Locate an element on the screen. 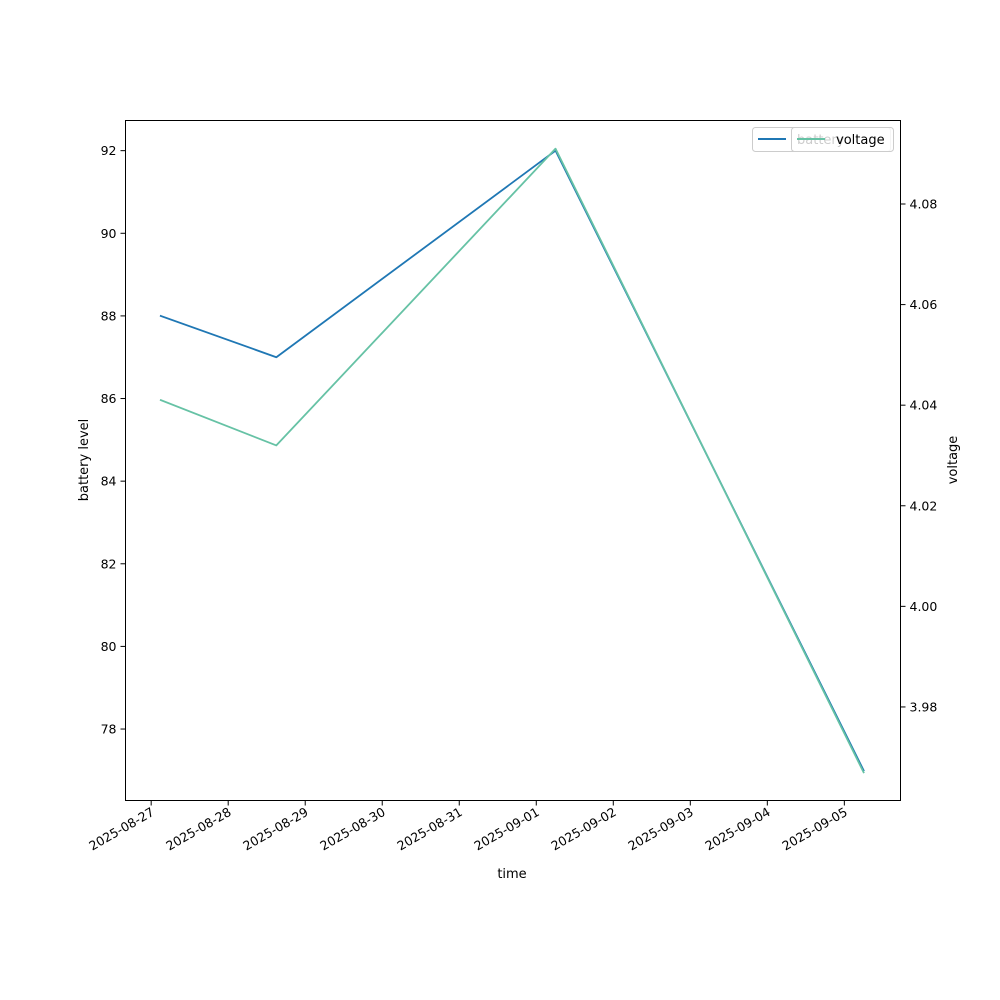 The height and width of the screenshot is (1000, 1000). left-tick-label: 84 is located at coordinates (109, 481).